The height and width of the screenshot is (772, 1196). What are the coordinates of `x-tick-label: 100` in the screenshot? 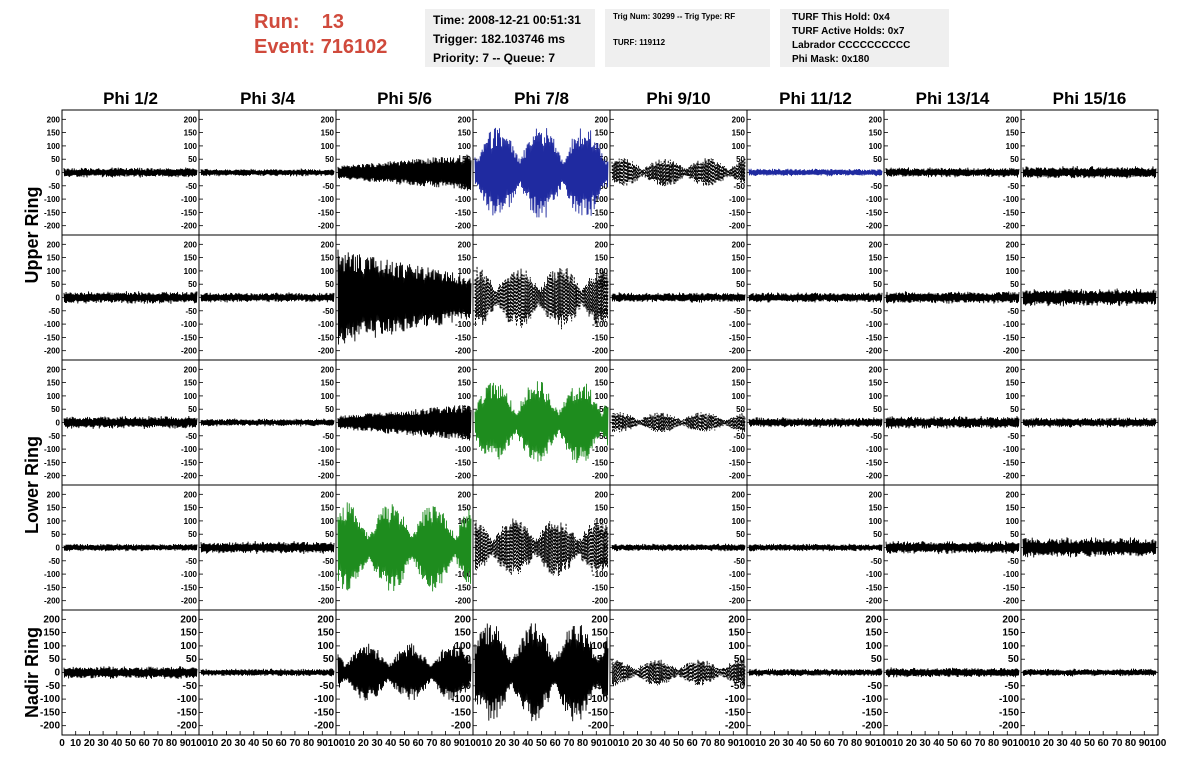 It's located at (473, 743).